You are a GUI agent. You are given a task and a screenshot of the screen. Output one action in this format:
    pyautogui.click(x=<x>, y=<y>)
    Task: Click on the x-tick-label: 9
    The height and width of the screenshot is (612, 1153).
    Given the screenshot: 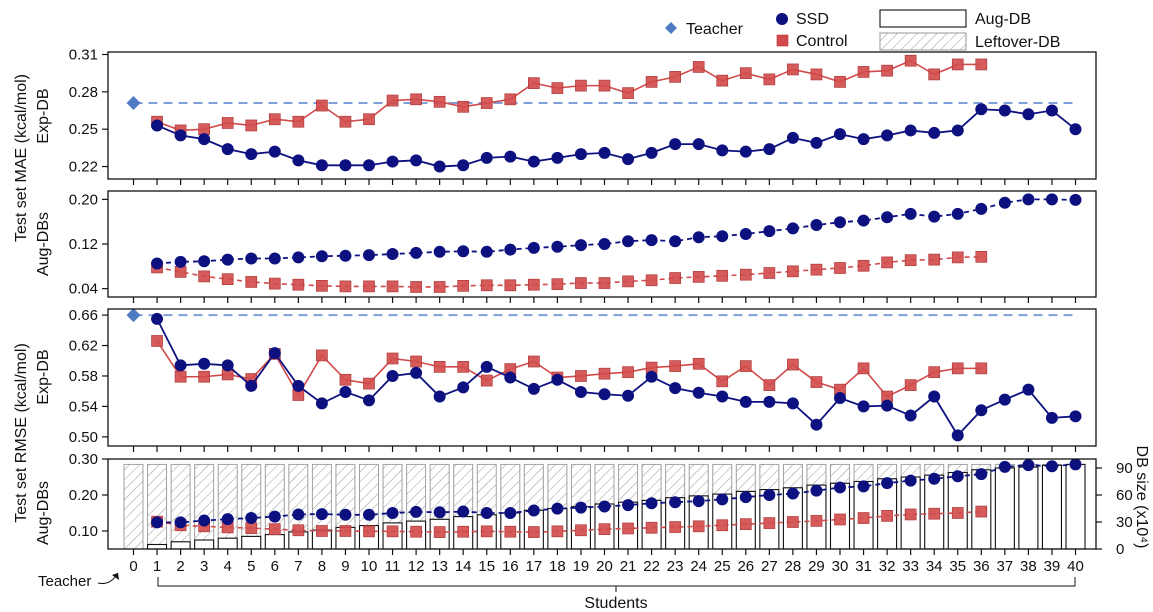 What is the action you would take?
    pyautogui.click(x=345, y=566)
    